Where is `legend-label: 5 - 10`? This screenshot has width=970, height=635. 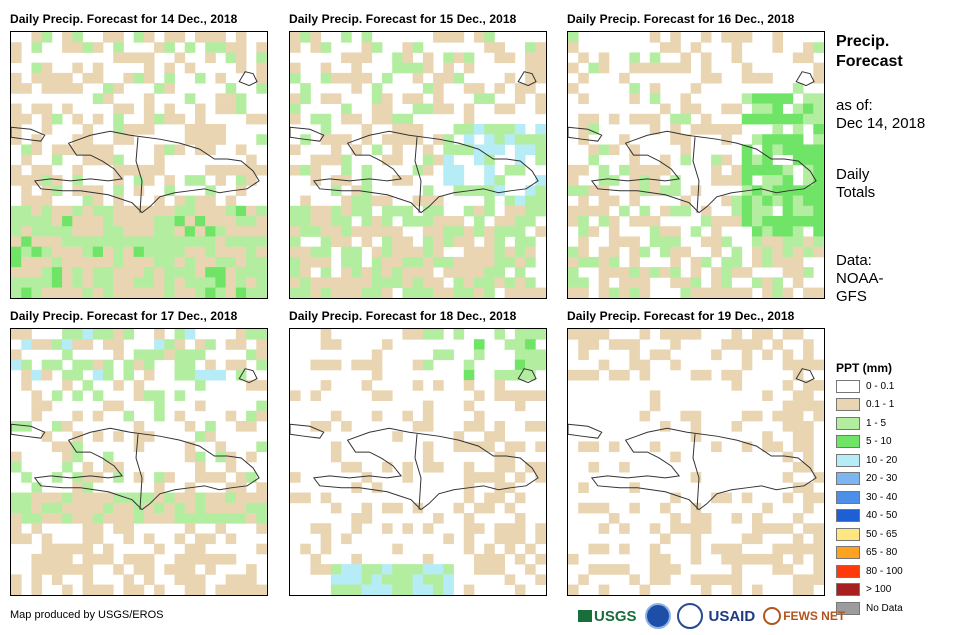
legend-label: 5 - 10 is located at coordinates (879, 442).